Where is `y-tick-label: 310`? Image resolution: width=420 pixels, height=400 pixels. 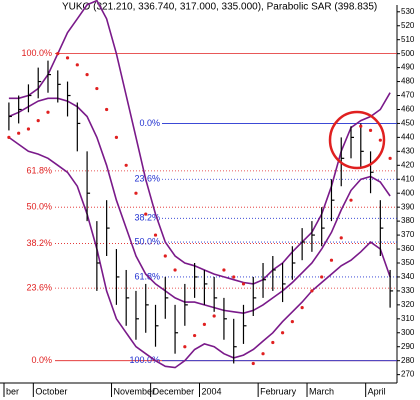
y-tick-label: 310 is located at coordinates (408, 318).